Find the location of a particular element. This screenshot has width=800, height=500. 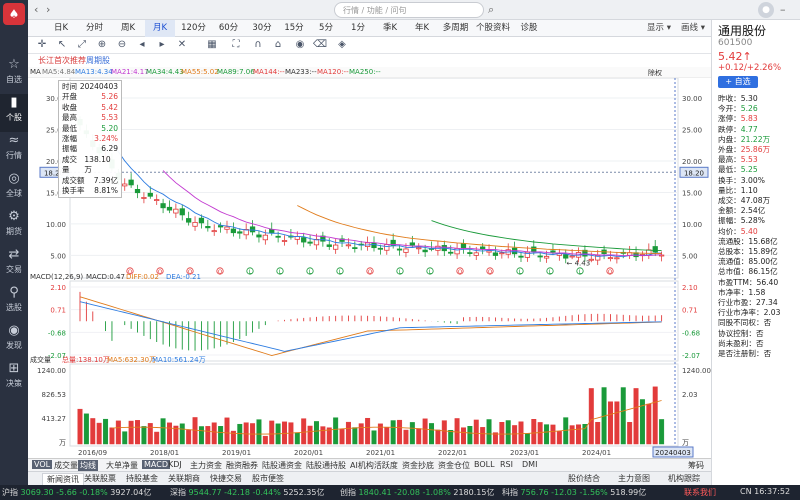

grid-icon: ▦ is located at coordinates (212, 44).